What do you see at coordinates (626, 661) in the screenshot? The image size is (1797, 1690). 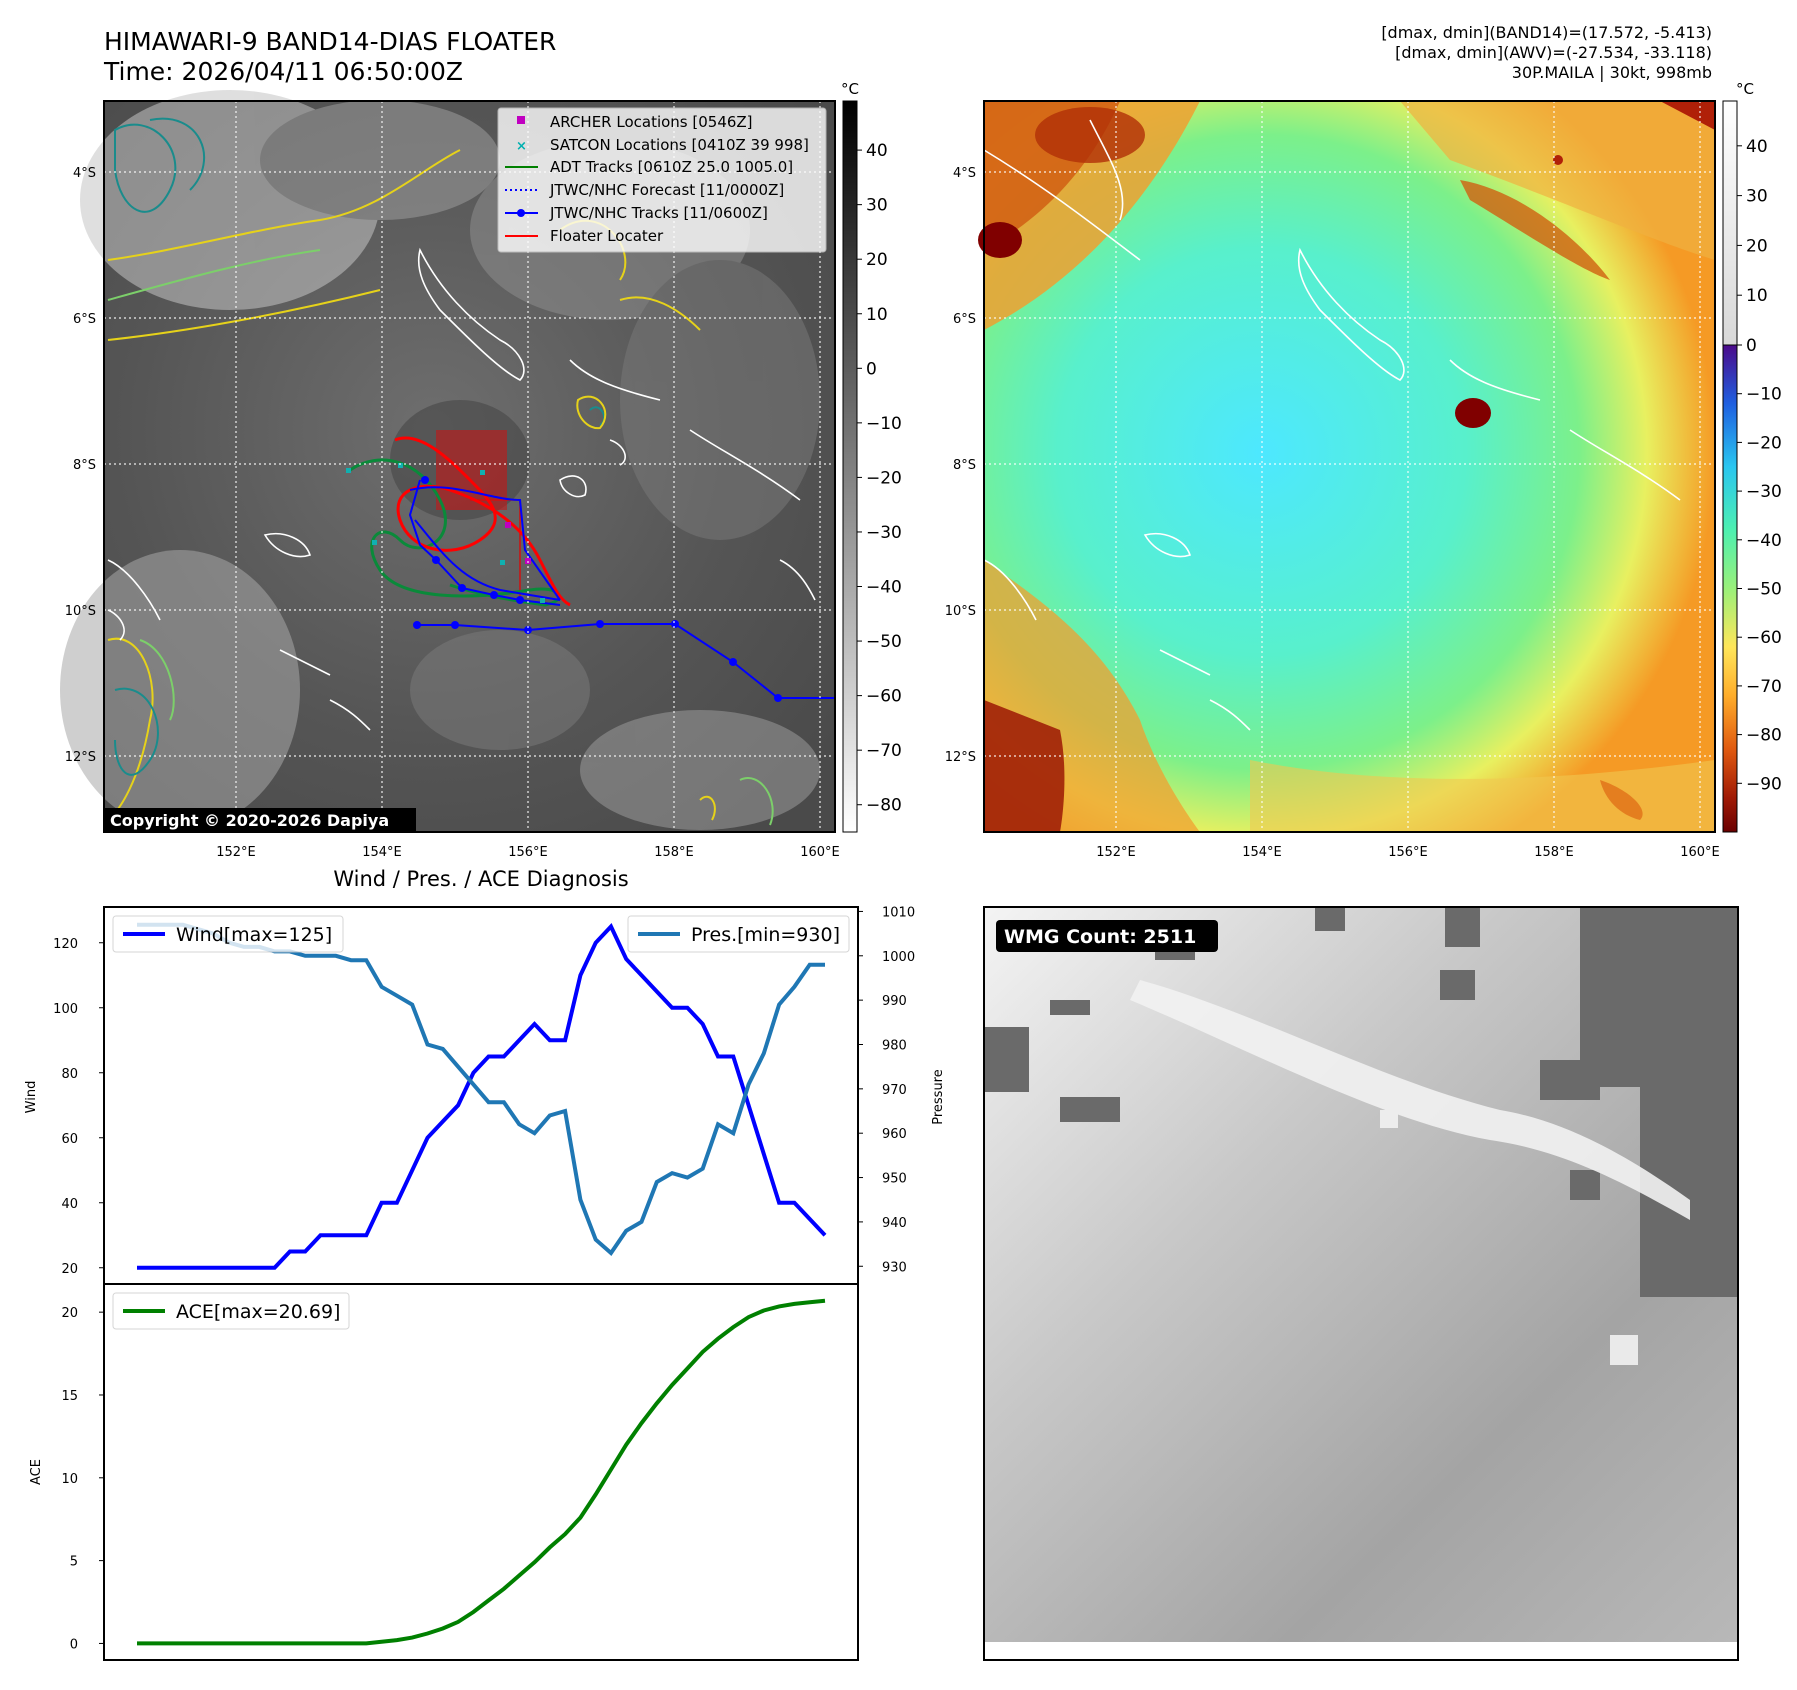 I see `jtwc-track-line` at bounding box center [626, 661].